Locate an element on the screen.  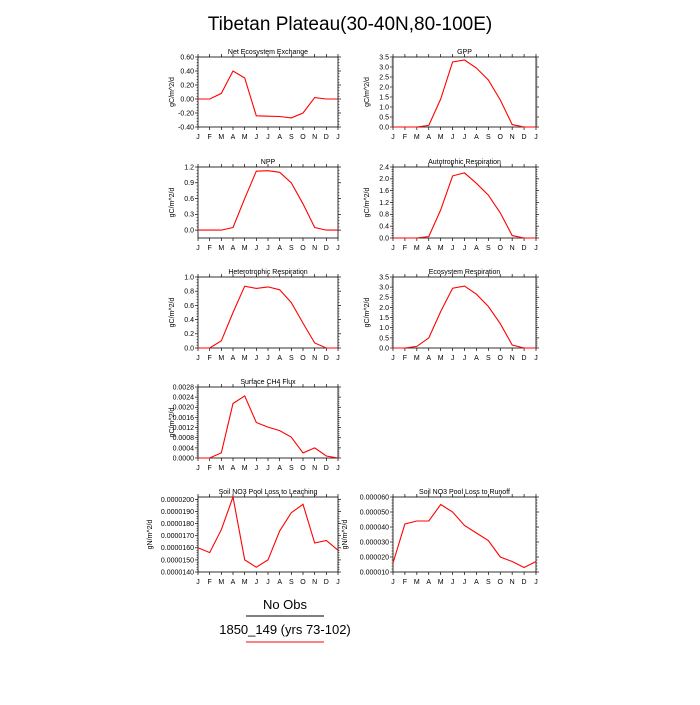
chart-title: GPP is located at coordinates (464, 52).